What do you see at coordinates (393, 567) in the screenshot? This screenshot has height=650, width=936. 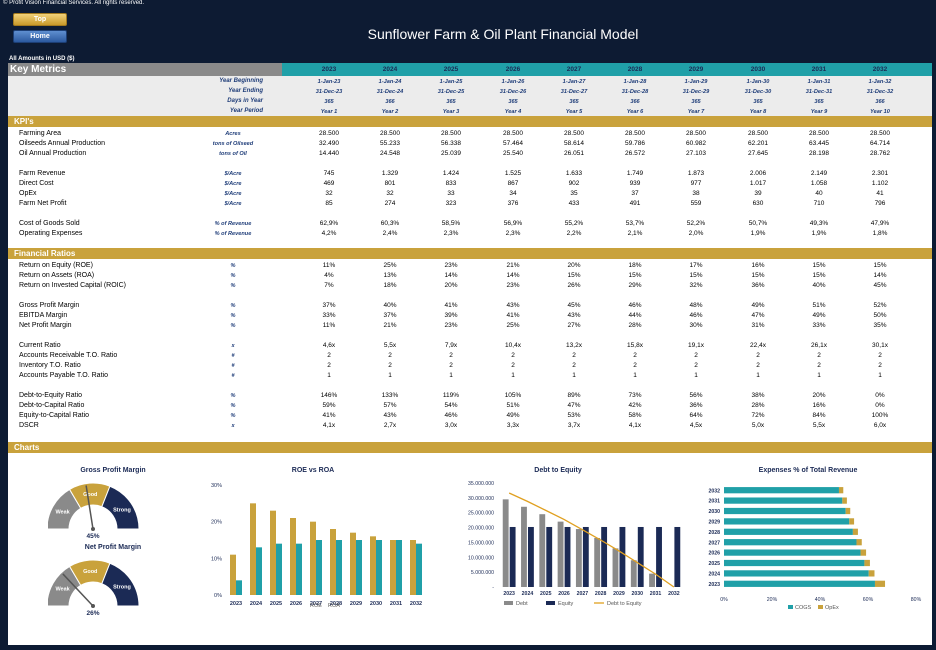 I see `roe-bar` at bounding box center [393, 567].